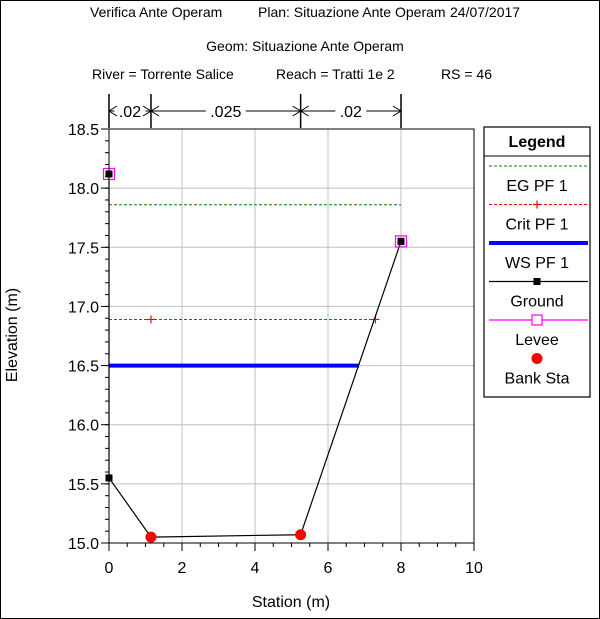 The image size is (600, 619). Describe the element at coordinates (466, 74) in the screenshot. I see `header-rs: RS = 46` at that location.